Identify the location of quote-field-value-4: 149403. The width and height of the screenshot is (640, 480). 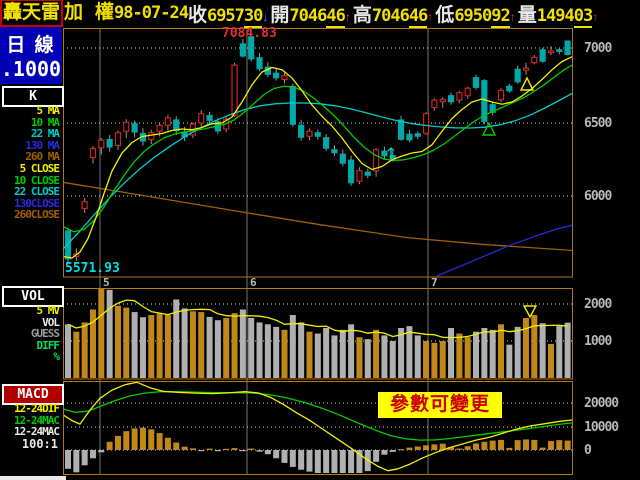
(564, 16).